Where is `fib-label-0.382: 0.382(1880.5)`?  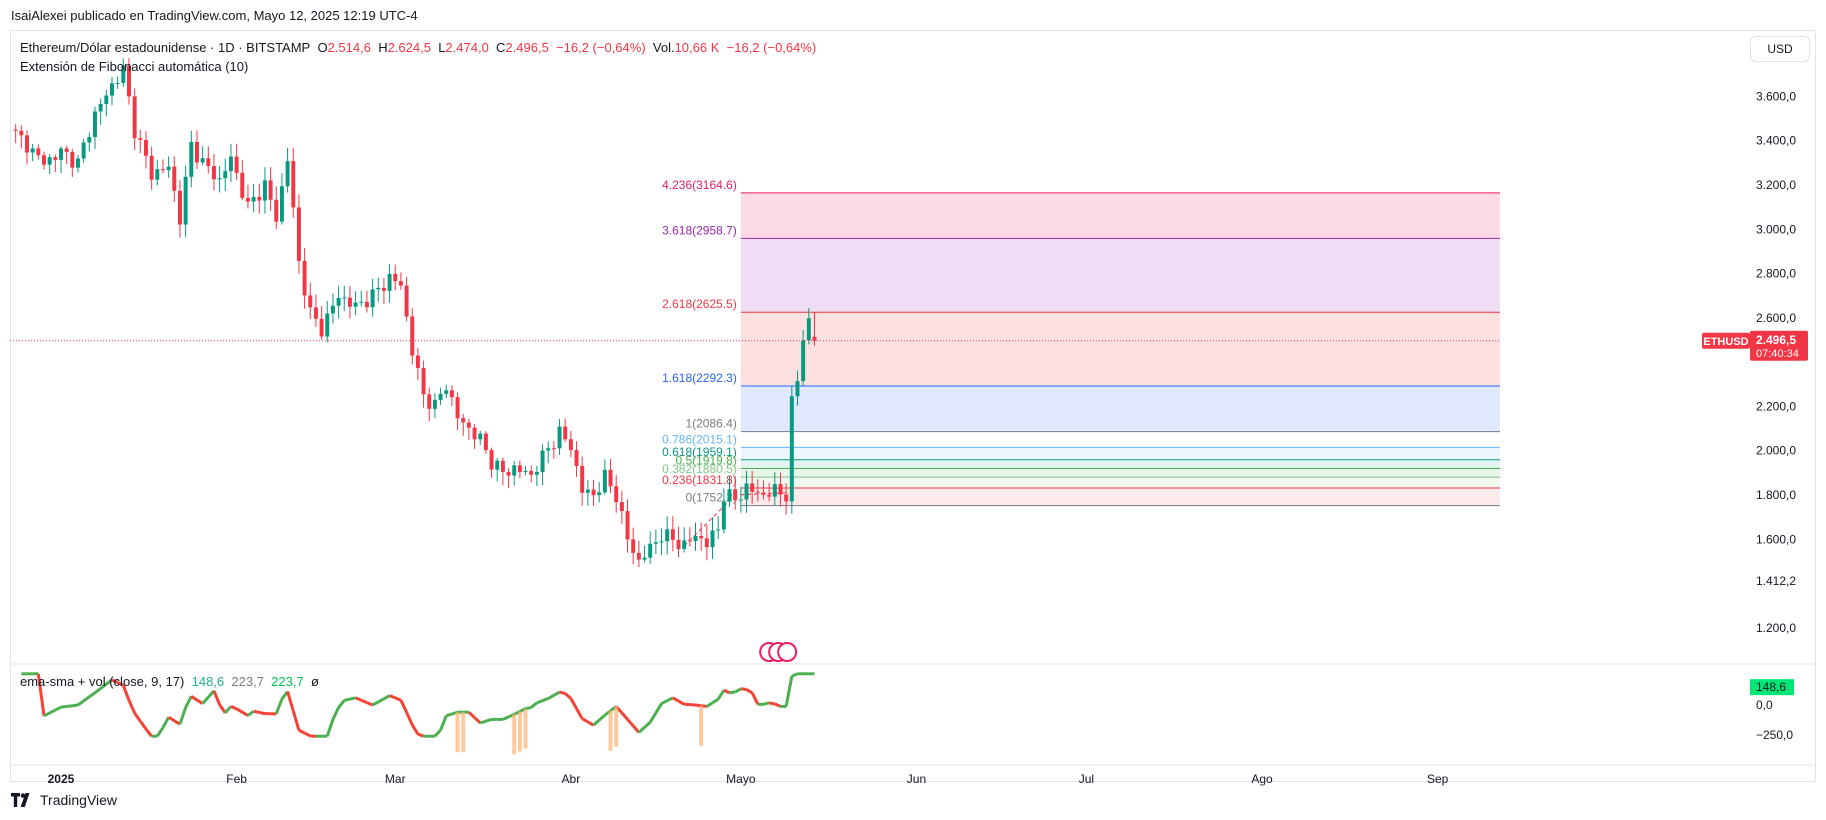 fib-label-0.382: 0.382(1880.5) is located at coordinates (699, 469).